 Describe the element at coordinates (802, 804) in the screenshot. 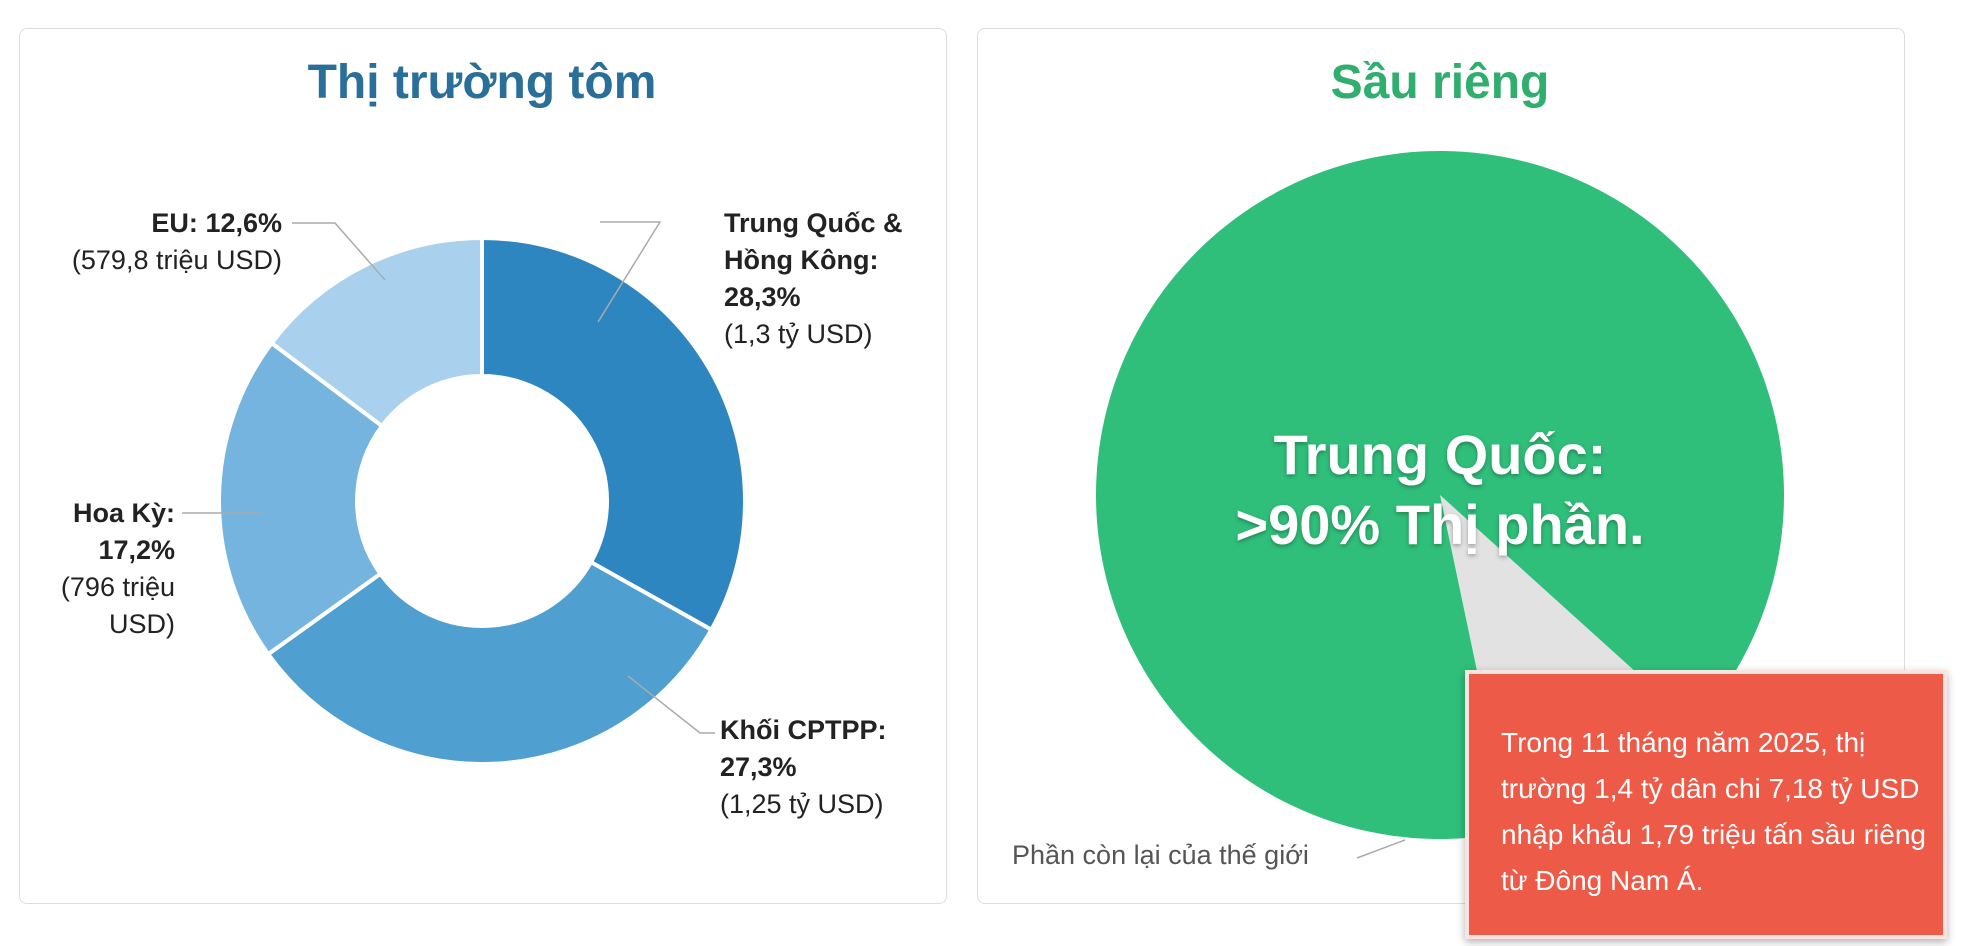

I see `amount-label: (1,25 tỷ USD)` at that location.